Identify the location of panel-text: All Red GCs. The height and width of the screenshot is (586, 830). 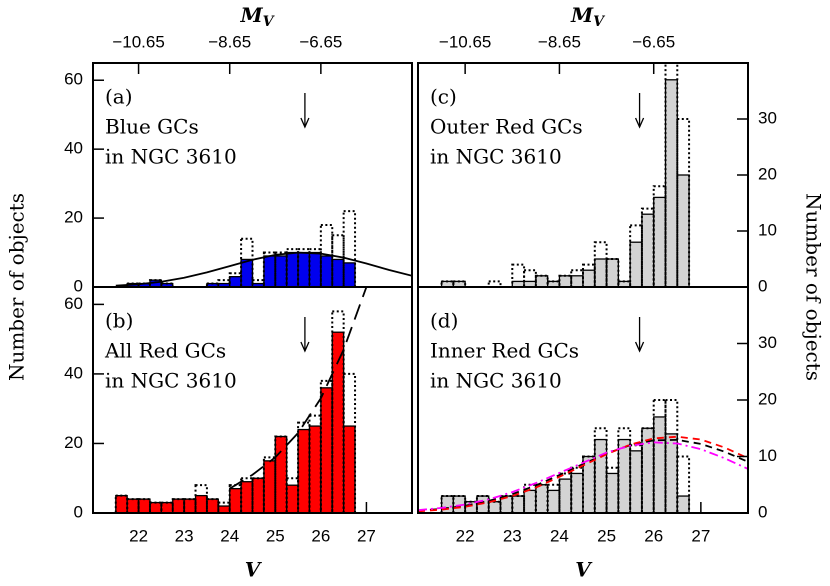
(165, 351).